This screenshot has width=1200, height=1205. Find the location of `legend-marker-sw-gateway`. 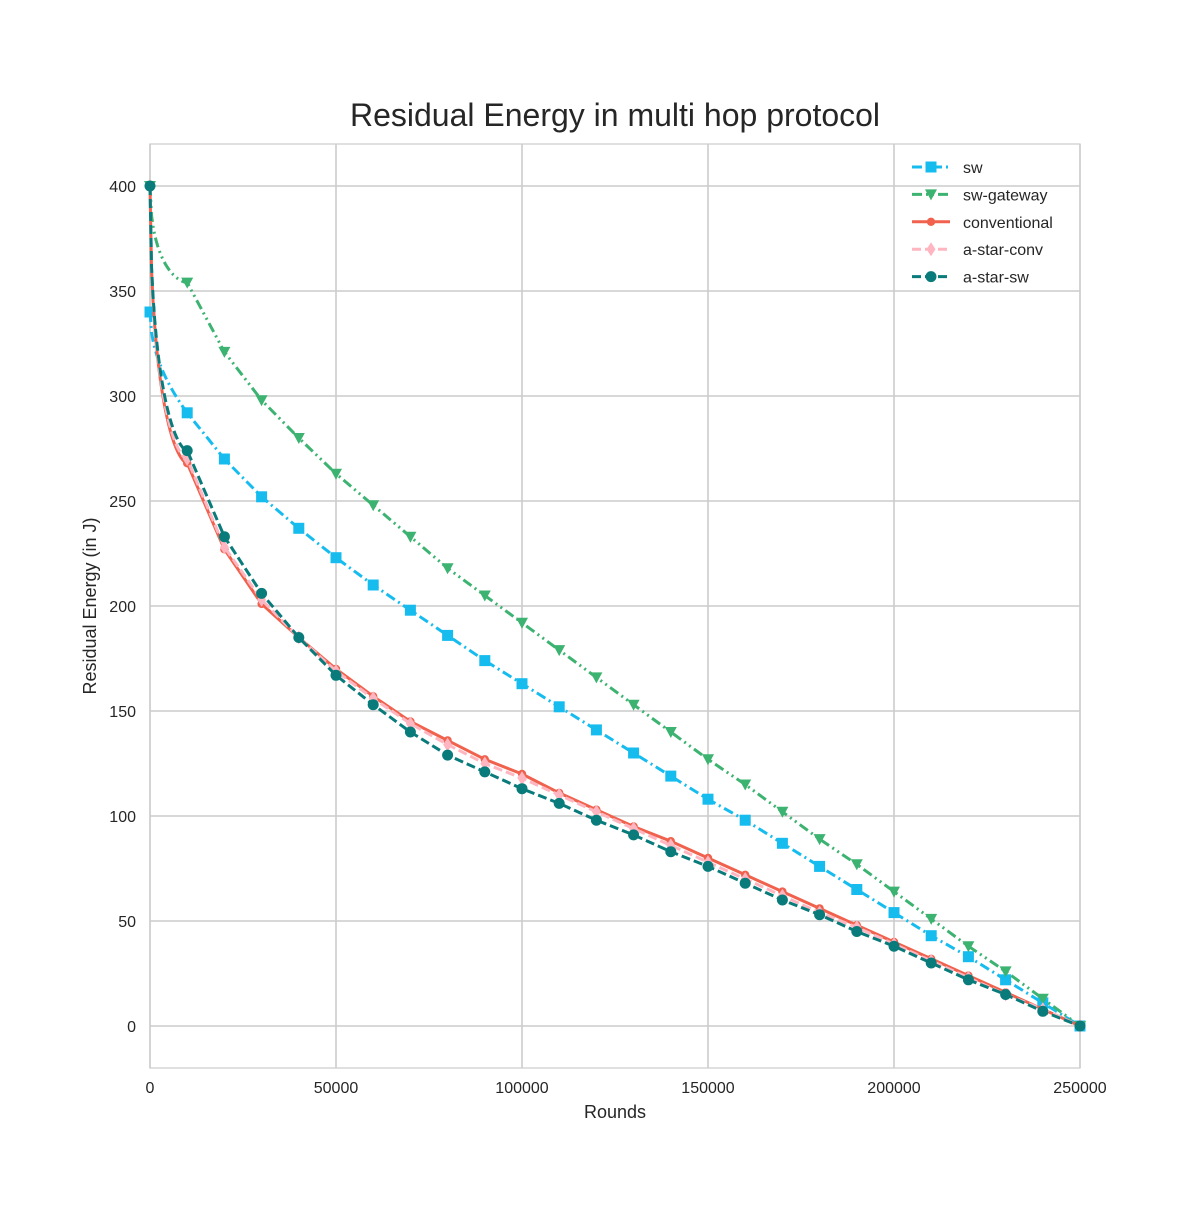

legend-marker-sw-gateway is located at coordinates (931, 195).